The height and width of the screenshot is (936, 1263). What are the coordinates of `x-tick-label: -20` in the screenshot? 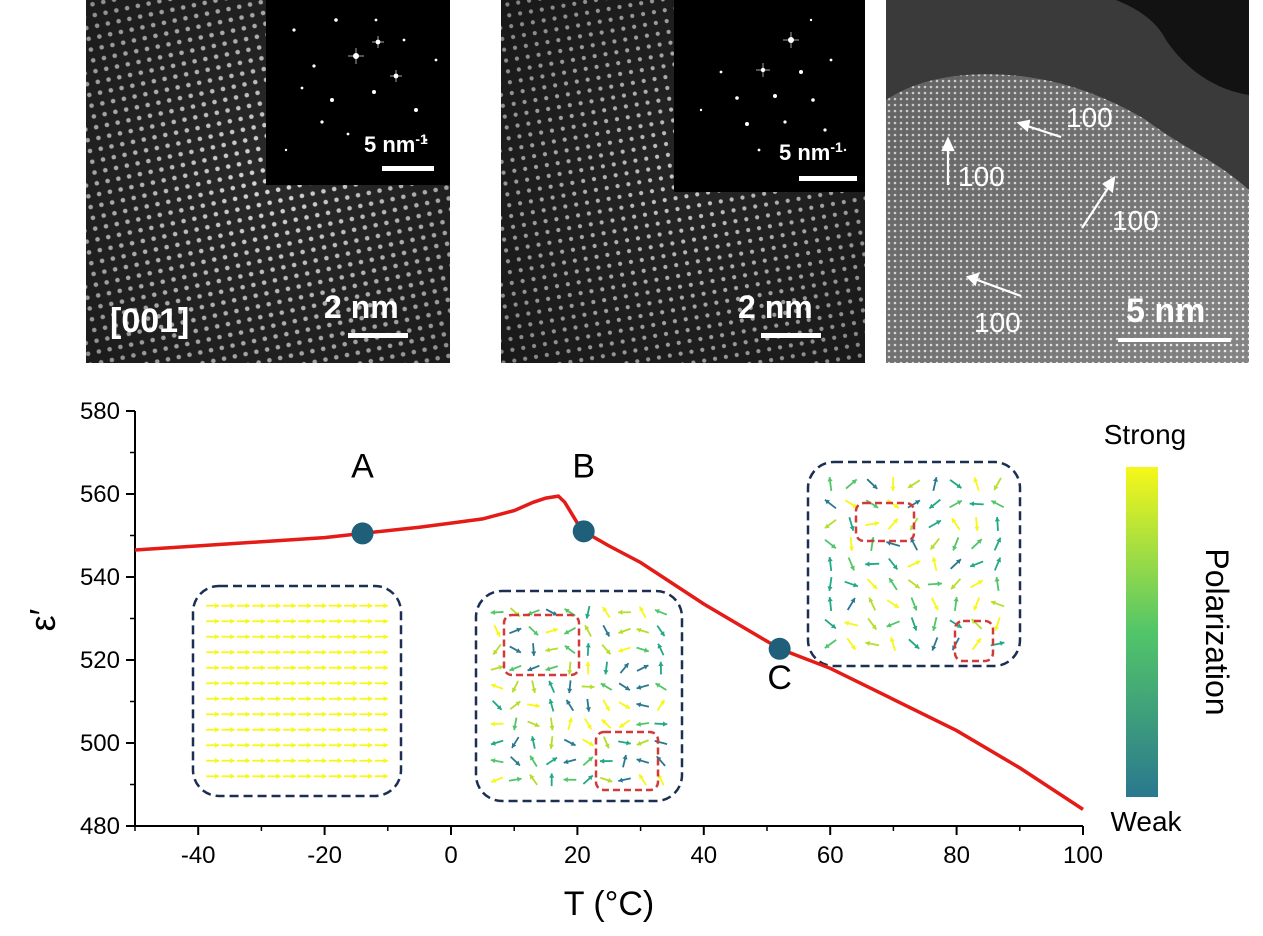 It's located at (324, 855).